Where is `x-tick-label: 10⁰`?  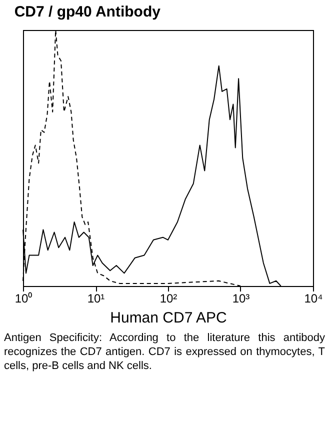 x-tick-label: 10⁰ is located at coordinates (23, 299).